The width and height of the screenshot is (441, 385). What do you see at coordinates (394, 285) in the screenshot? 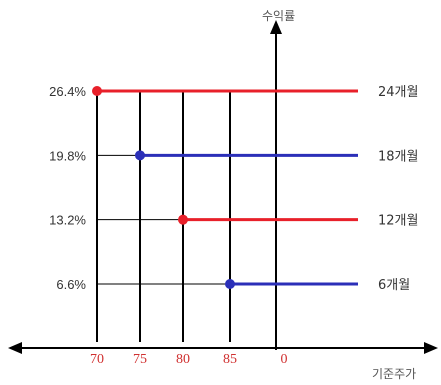
I see `series-label: 6개월` at bounding box center [394, 285].